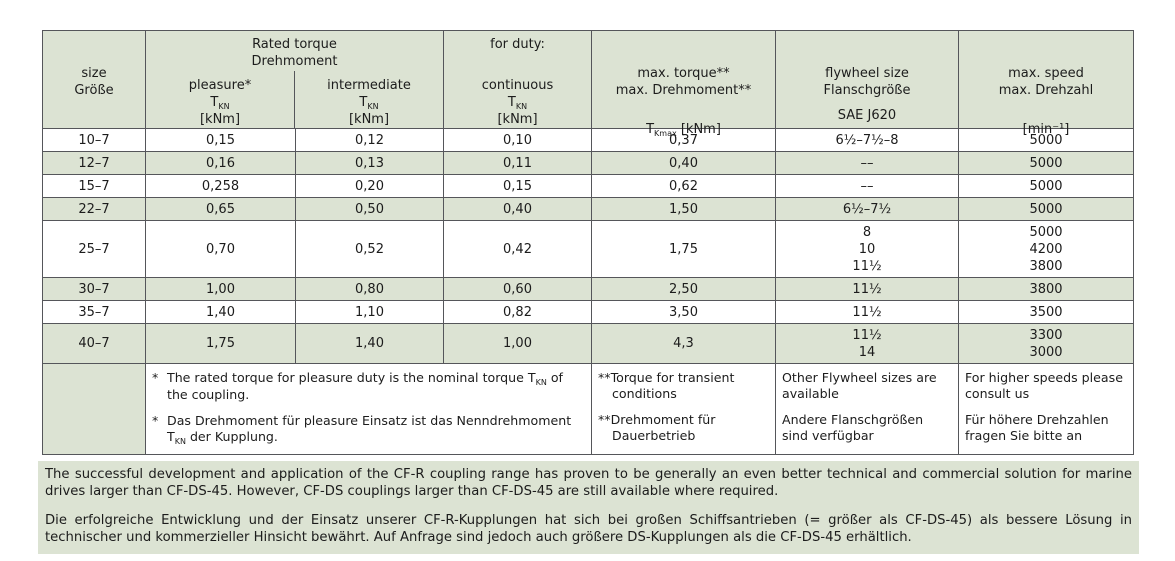 This screenshot has height=561, width=1175. What do you see at coordinates (517, 343) in the screenshot?
I see `cell-continuous: 1,00` at bounding box center [517, 343].